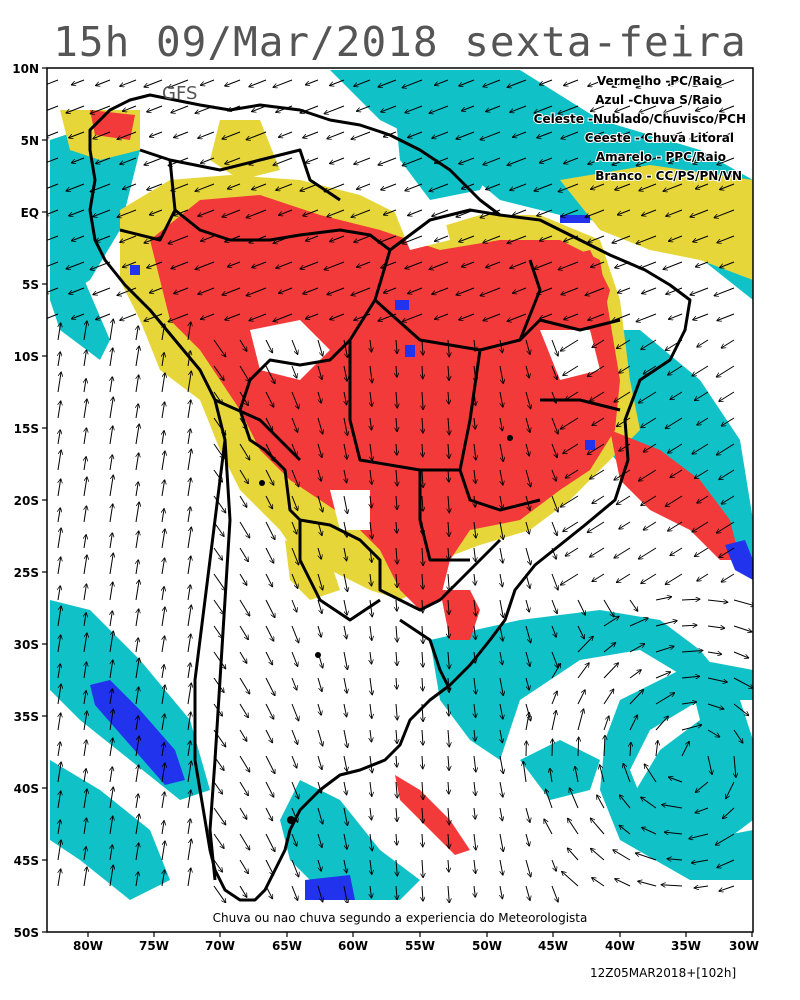 The height and width of the screenshot is (1000, 800). I want to click on legend-entry-celeste: Celeste -Nublado/Chuvisco/PCH, so click(640, 119).